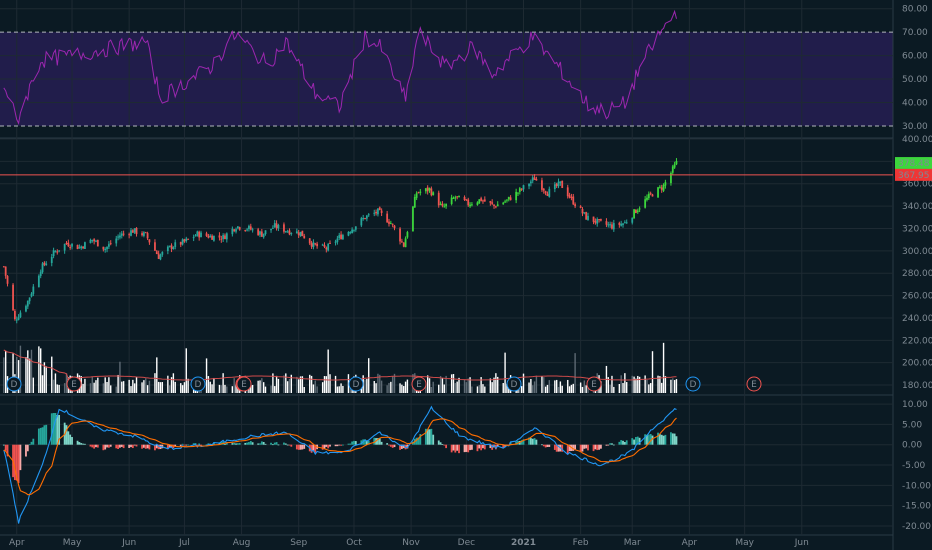  I want to click on price-tick-label: 300.00, so click(917, 252).